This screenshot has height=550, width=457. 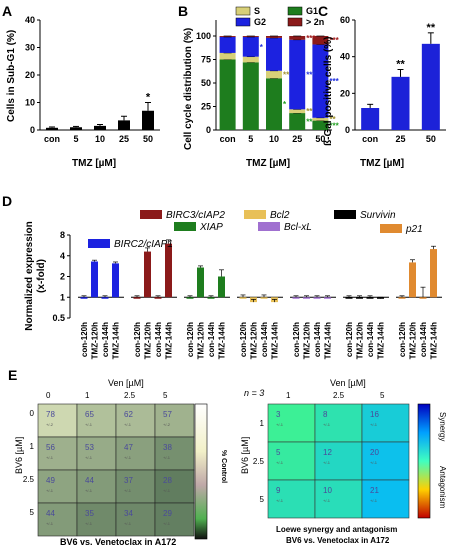 I want to click on panel-e-left-cell-value: 44, so click(x=50, y=513).